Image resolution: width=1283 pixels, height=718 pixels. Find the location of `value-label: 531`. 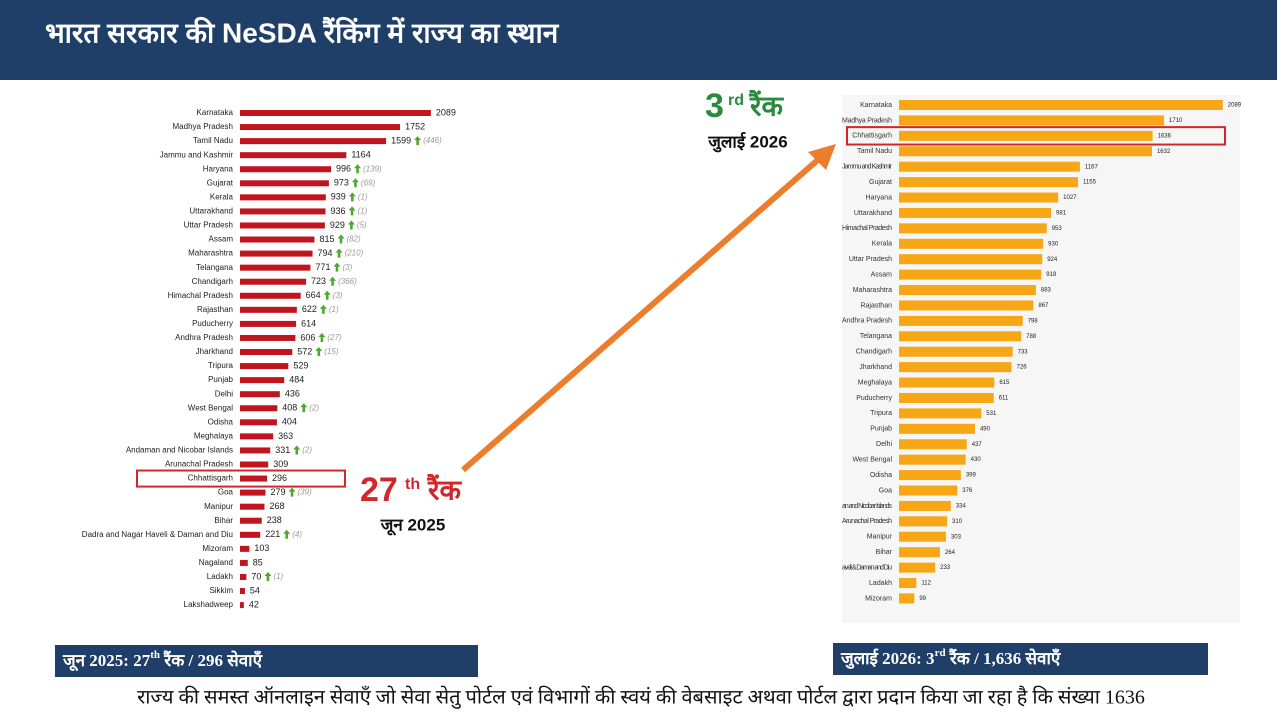

value-label: 531 is located at coordinates (991, 414).